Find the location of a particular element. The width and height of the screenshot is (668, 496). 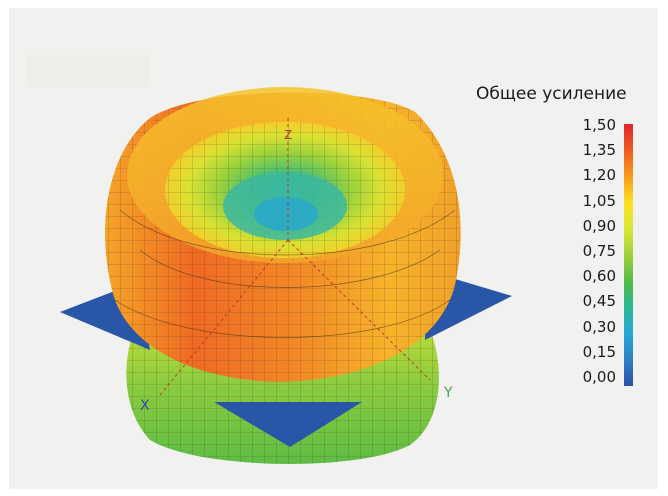

colorbar-tick-label: 1,50 is located at coordinates (599, 125).